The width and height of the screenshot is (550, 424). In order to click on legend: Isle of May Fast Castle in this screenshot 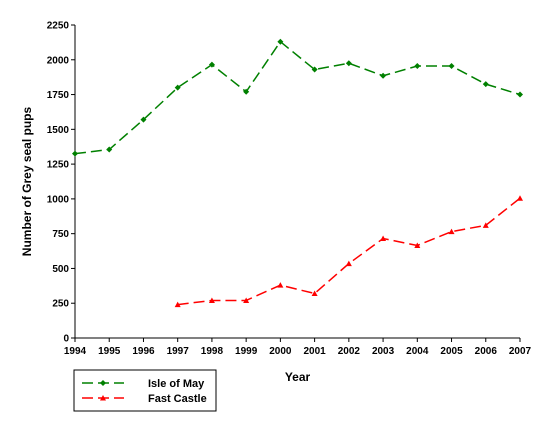, I will do `click(145, 390)`.